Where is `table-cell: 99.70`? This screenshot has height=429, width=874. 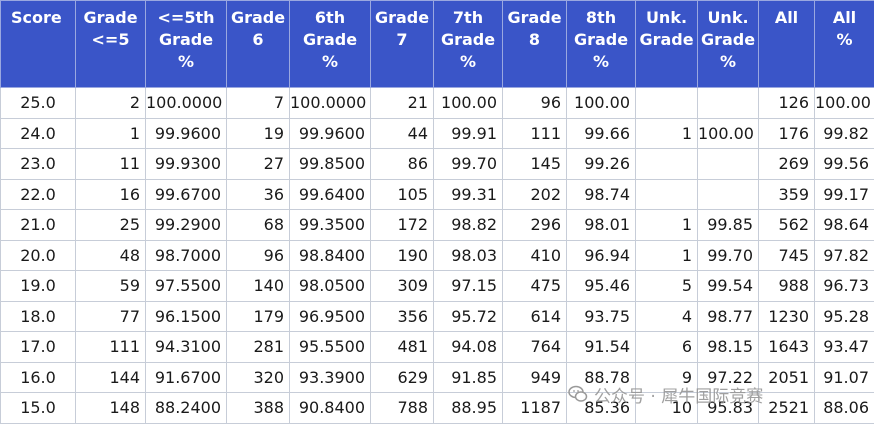
table-cell: 99.70 is located at coordinates (468, 164).